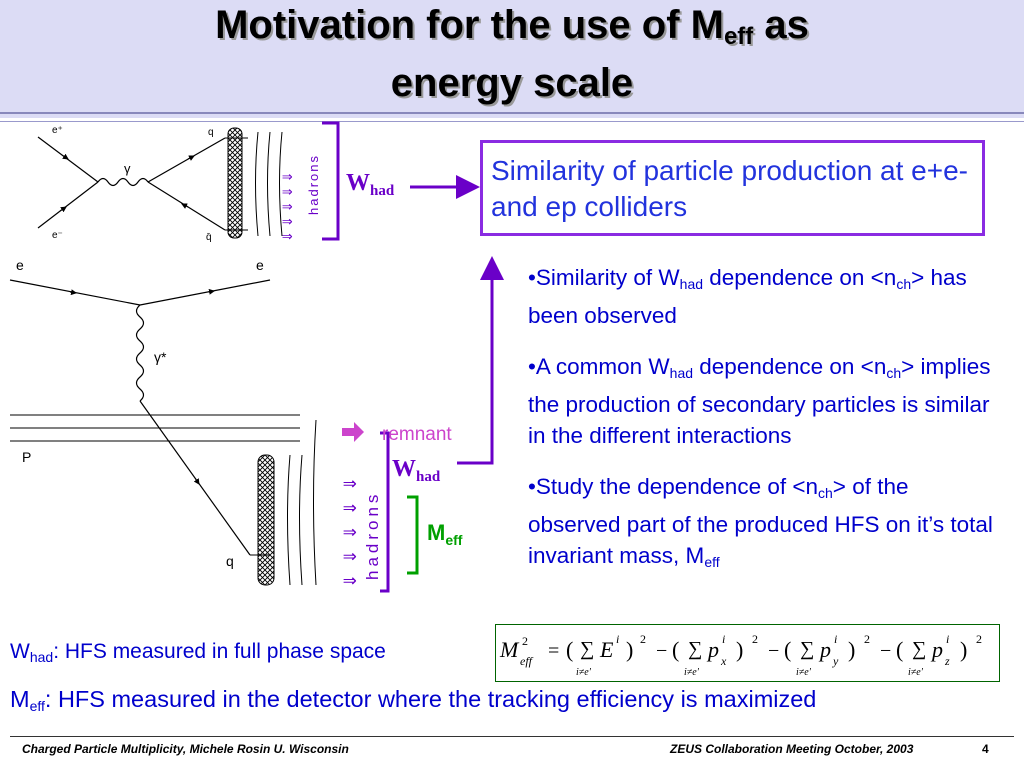  I want to click on epem-eplus-line, so click(68, 159).